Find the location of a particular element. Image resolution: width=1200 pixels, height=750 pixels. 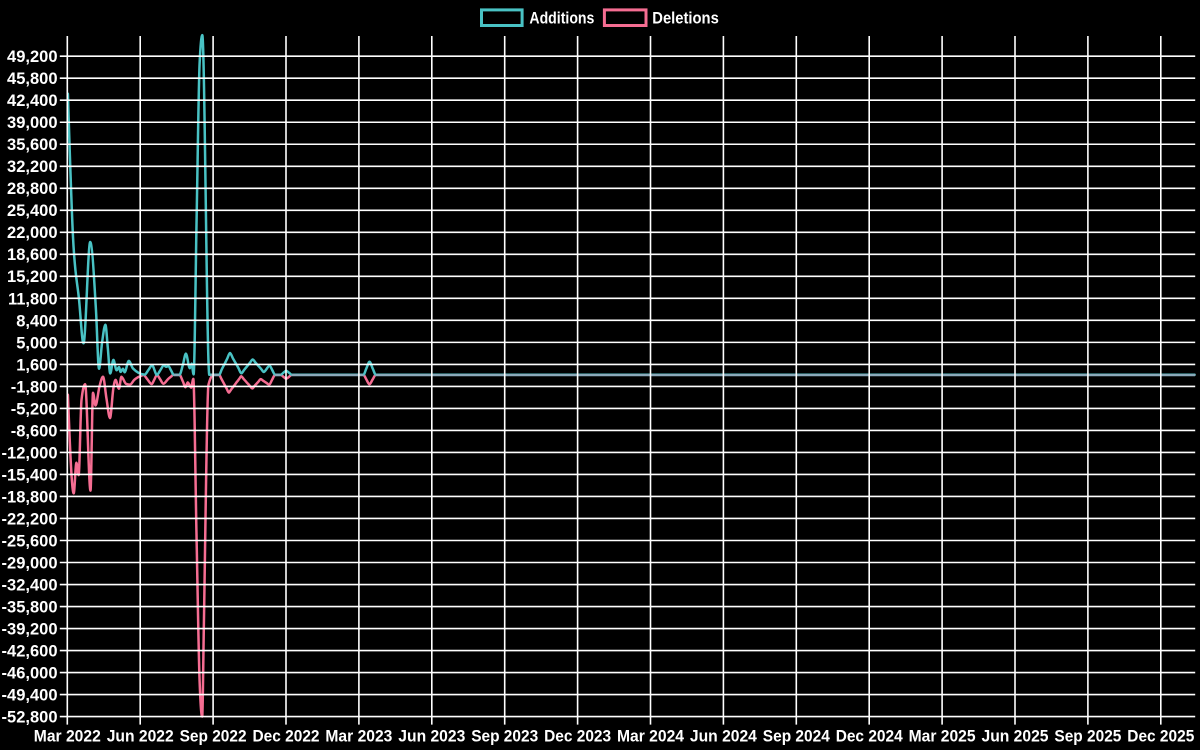

svg-text: 28,800 is located at coordinates (32, 189).